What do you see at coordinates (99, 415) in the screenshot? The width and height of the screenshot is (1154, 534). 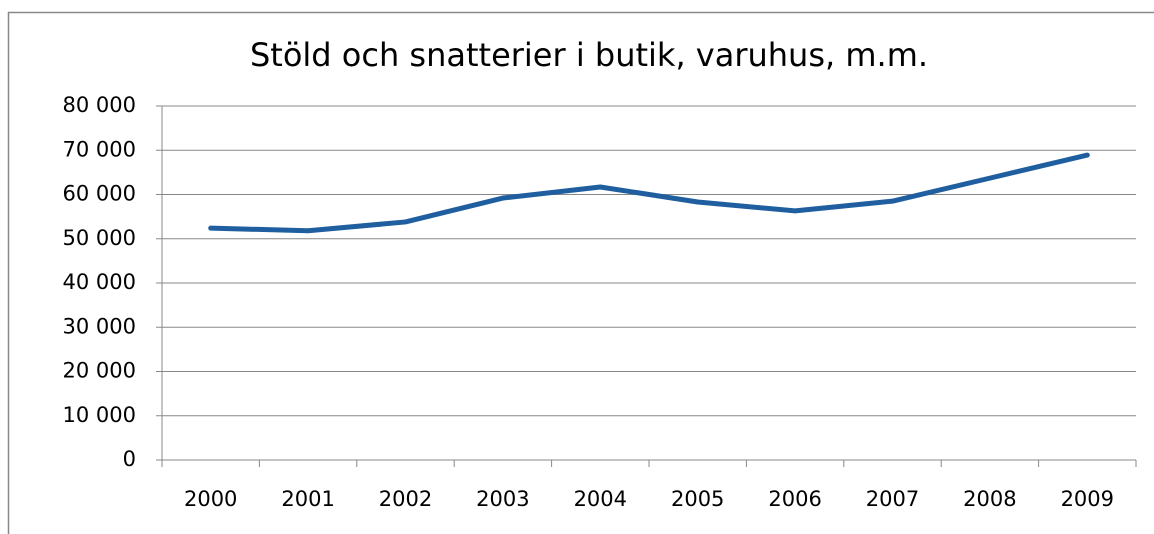 I see `y-tick-label: 10 000` at bounding box center [99, 415].